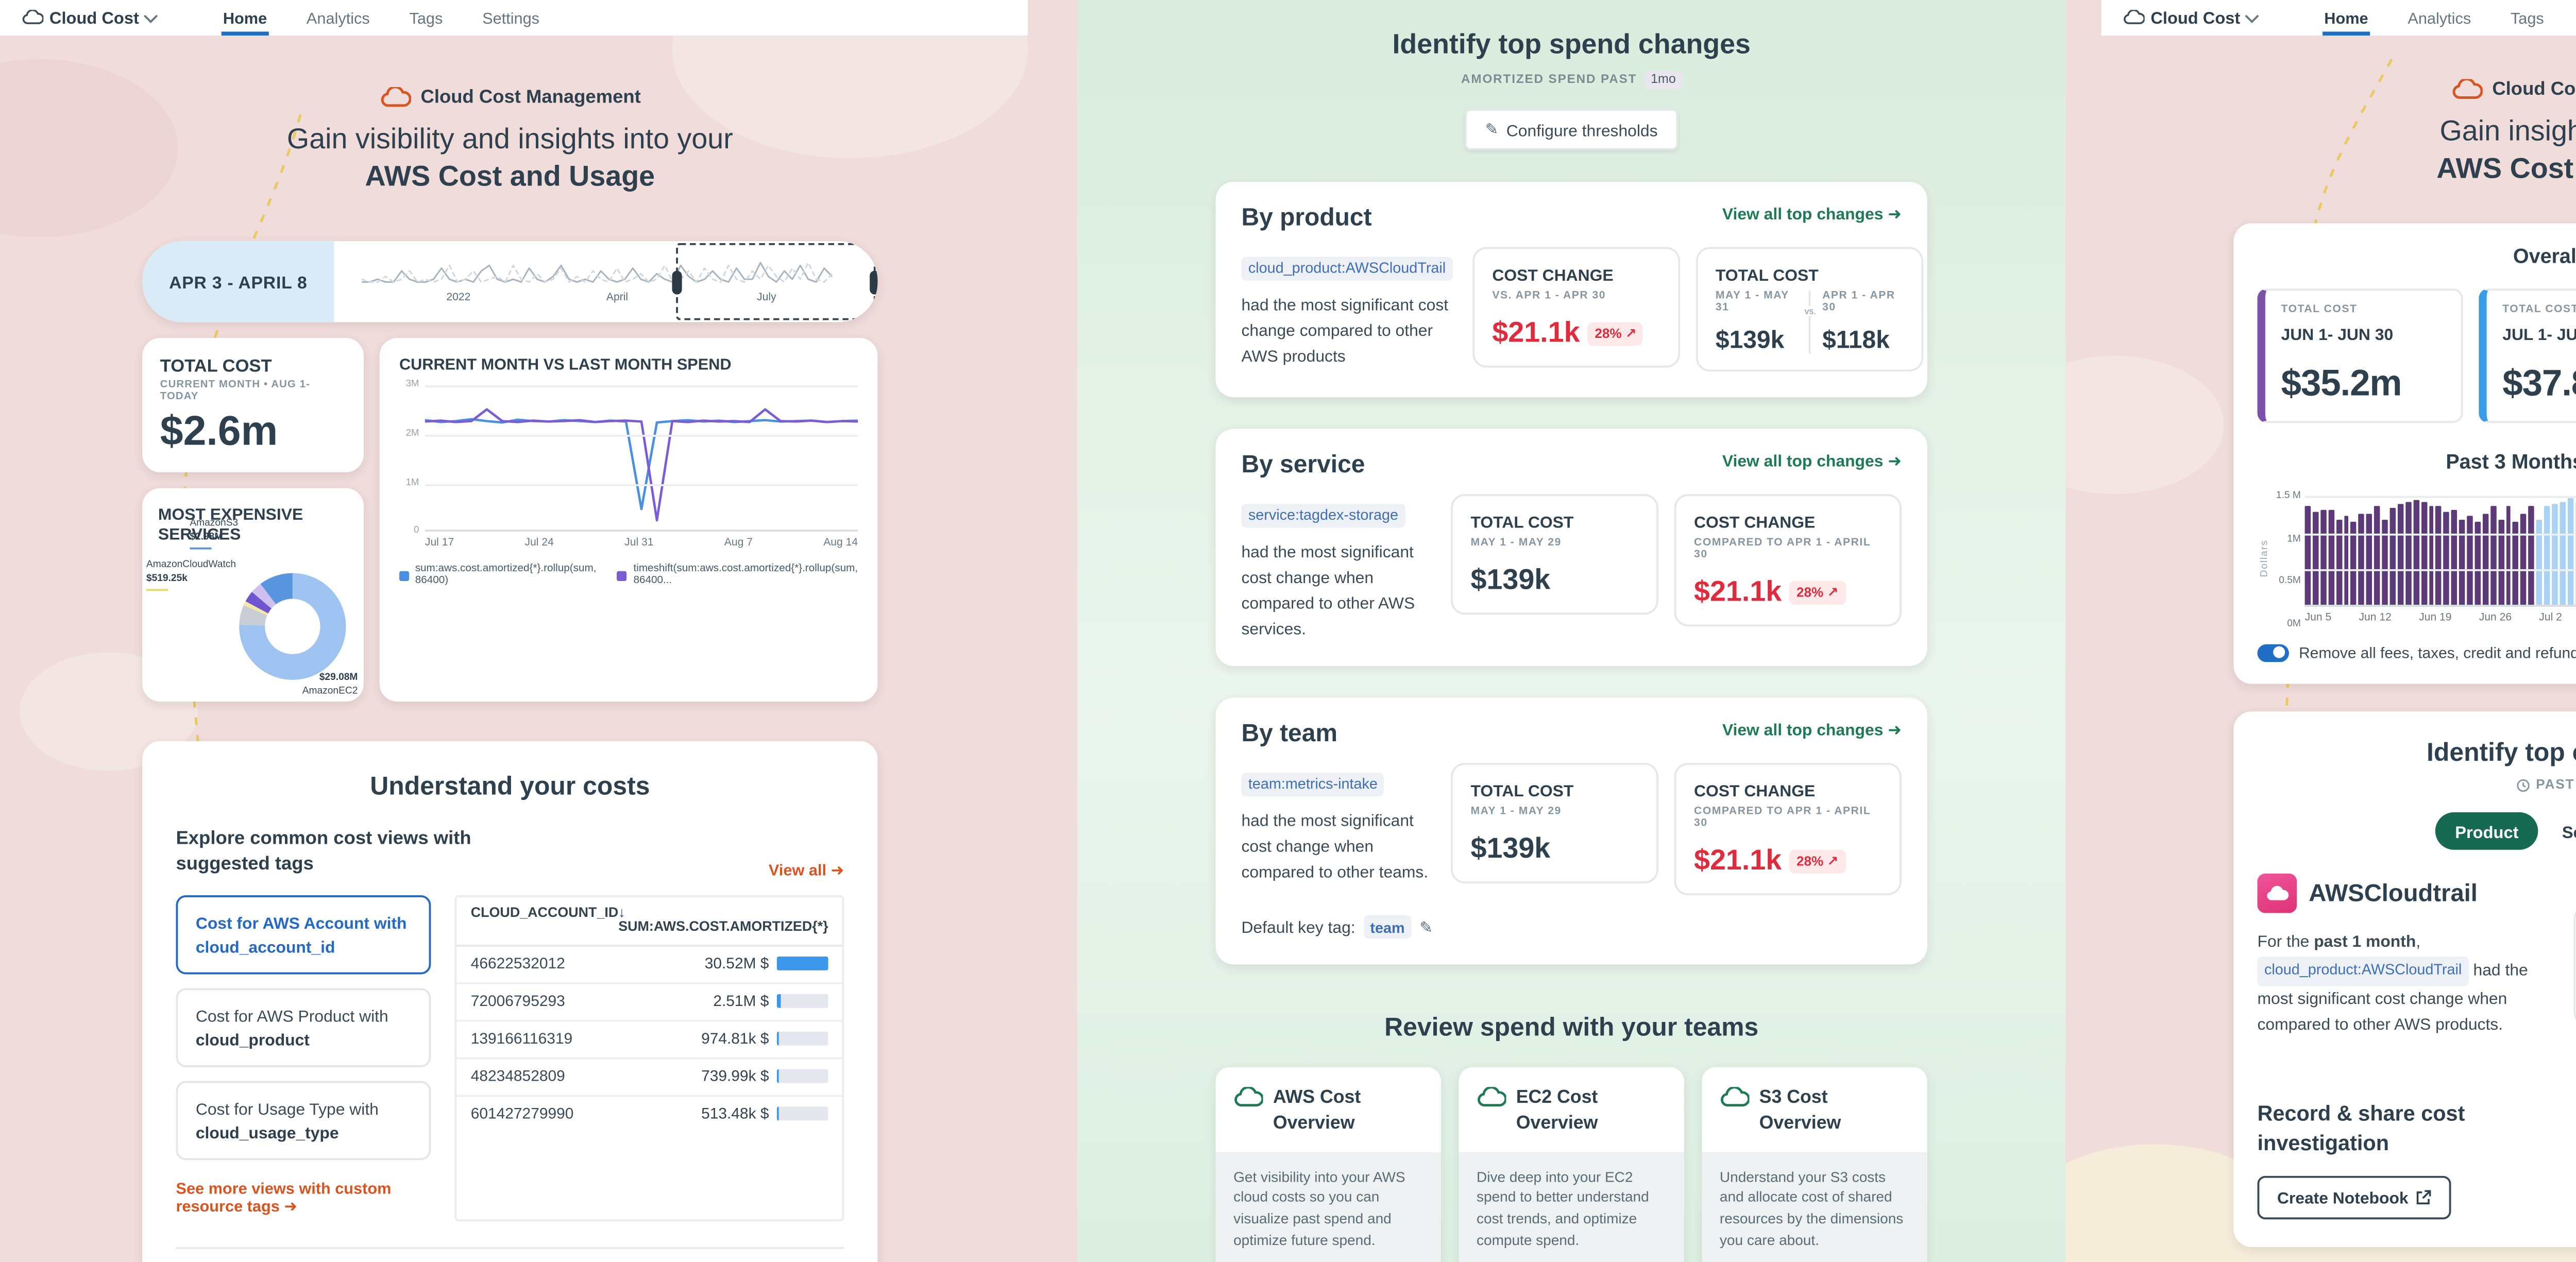  Describe the element at coordinates (2417, 831) in the screenshot. I see `dimension-tabs: Product Service Team` at that location.